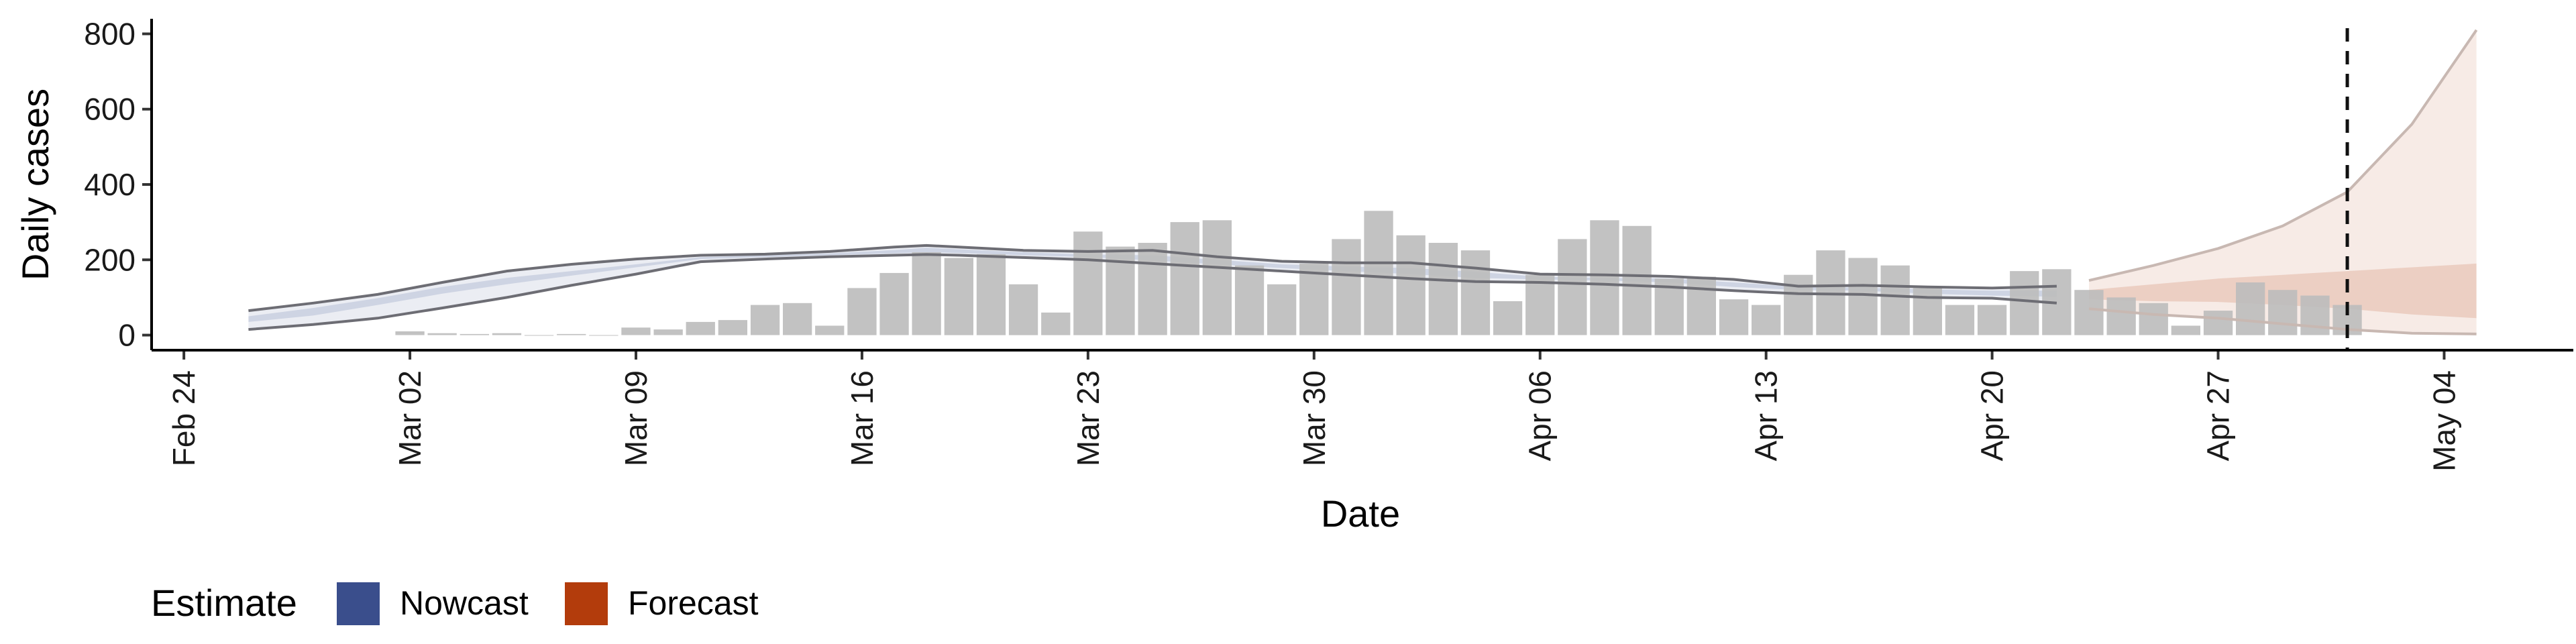 The image size is (2576, 644). What do you see at coordinates (183, 418) in the screenshot?
I see `x-tick-label: Feb 24` at bounding box center [183, 418].